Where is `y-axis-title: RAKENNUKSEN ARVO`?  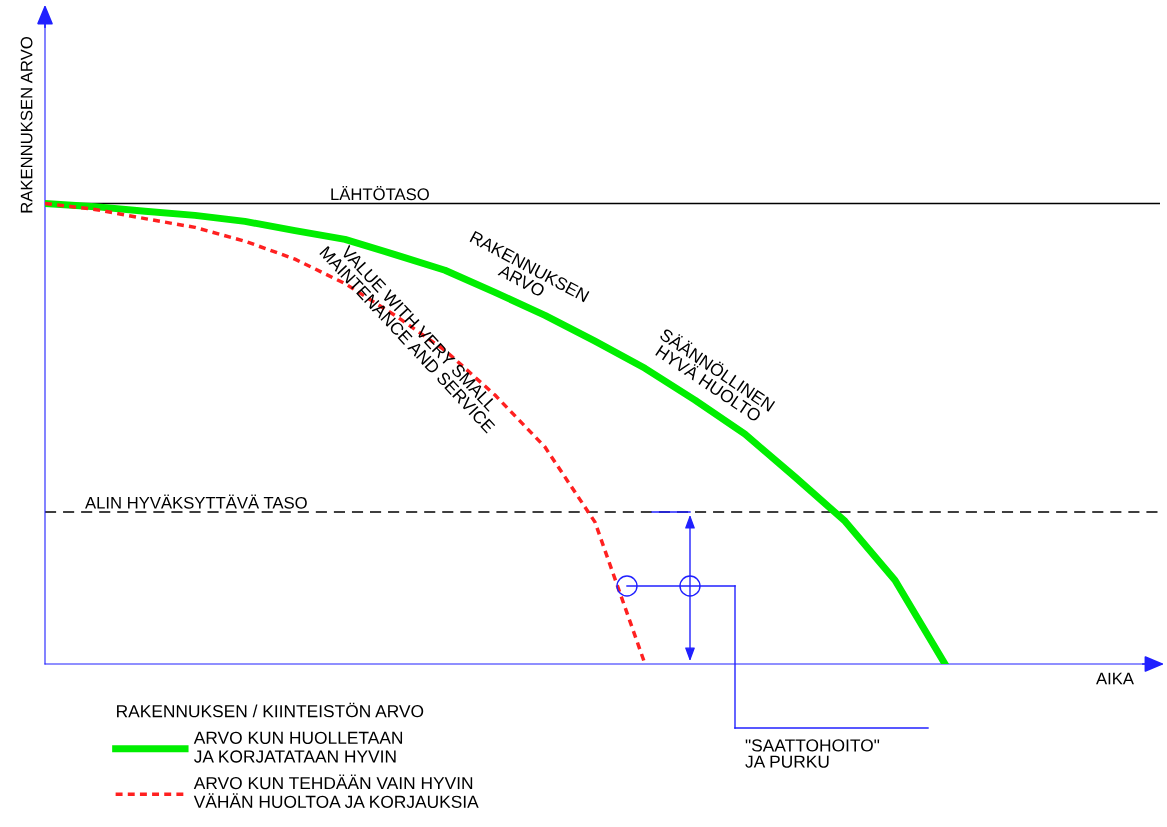
y-axis-title: RAKENNUKSEN ARVO is located at coordinates (26, 125).